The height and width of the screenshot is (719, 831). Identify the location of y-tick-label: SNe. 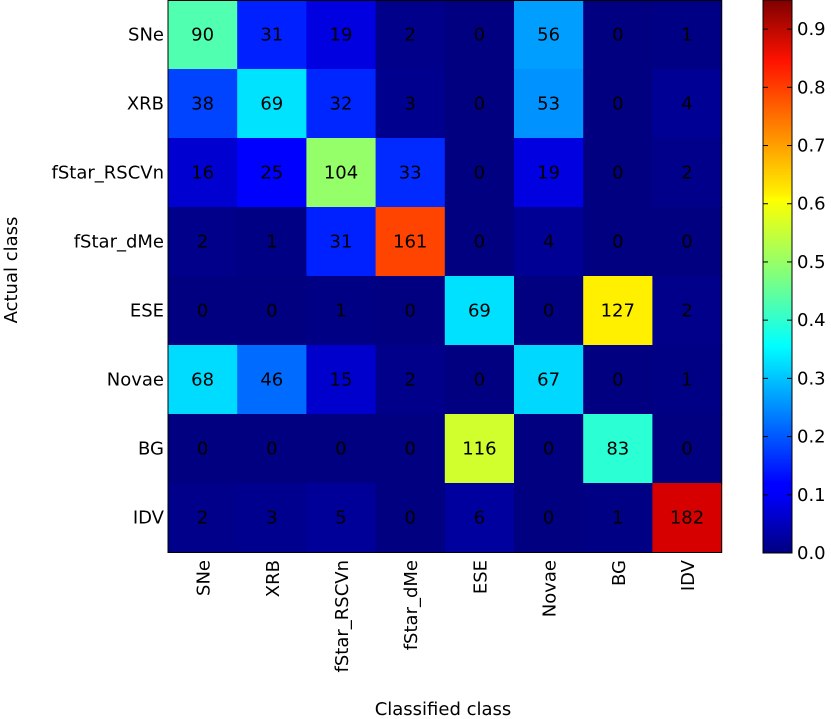
(146, 35).